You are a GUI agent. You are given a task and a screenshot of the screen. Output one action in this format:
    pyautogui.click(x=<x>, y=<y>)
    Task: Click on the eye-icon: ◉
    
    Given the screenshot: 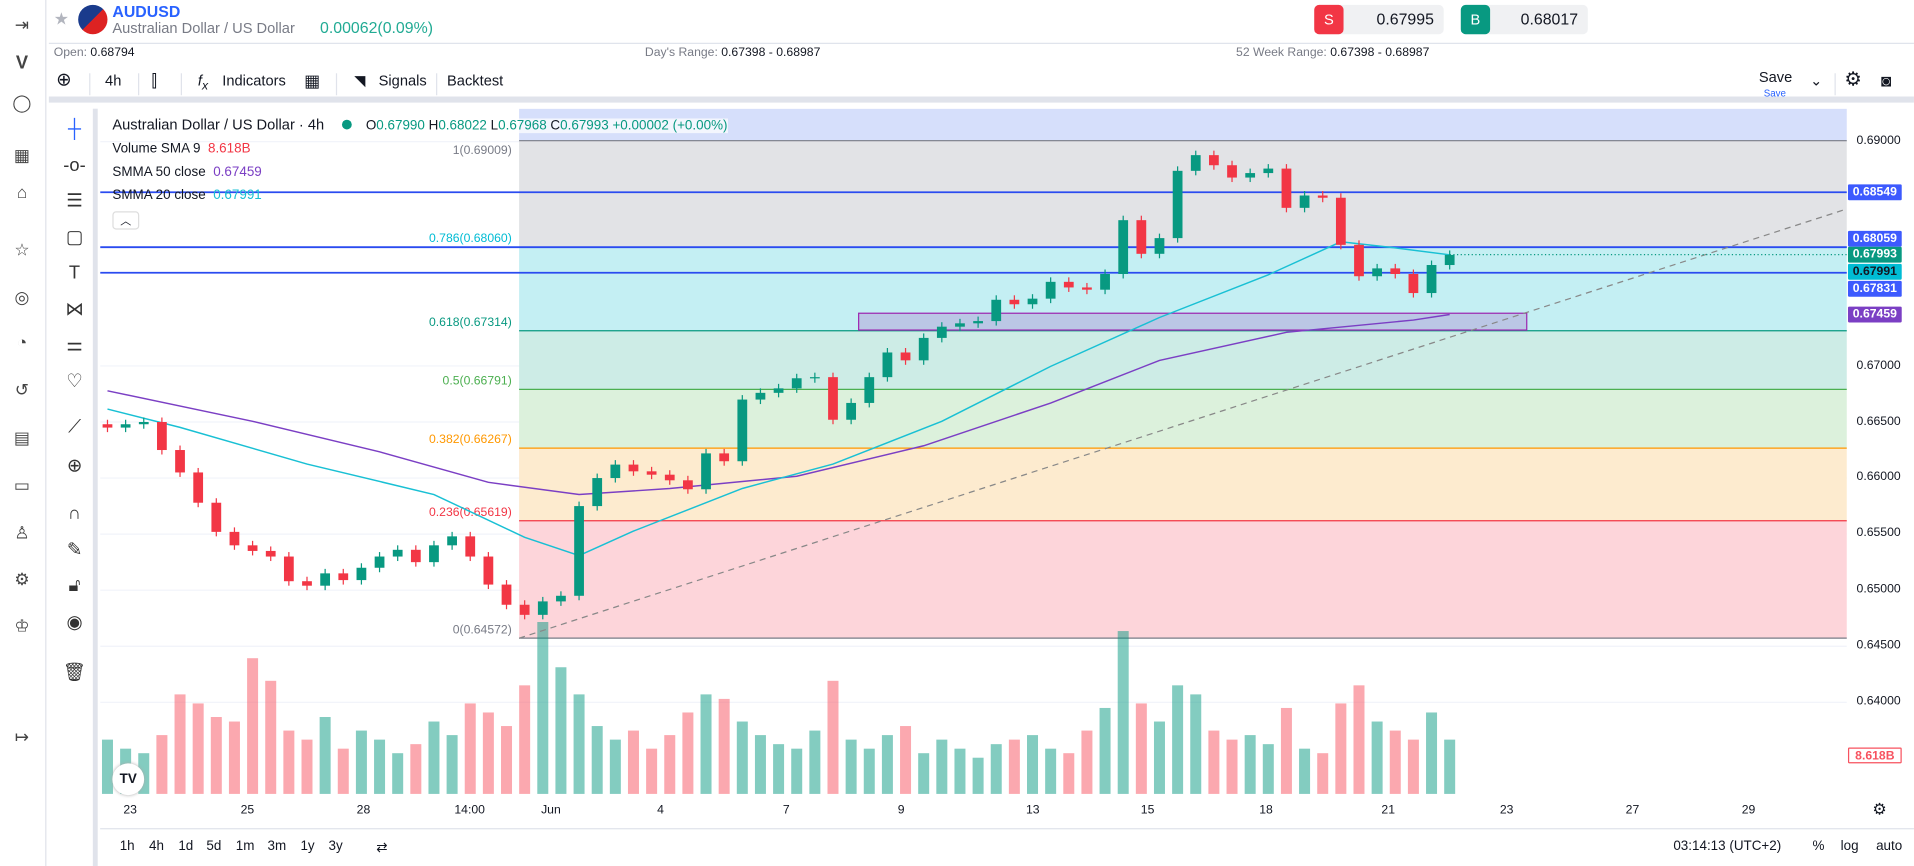 What is the action you would take?
    pyautogui.click(x=74, y=622)
    